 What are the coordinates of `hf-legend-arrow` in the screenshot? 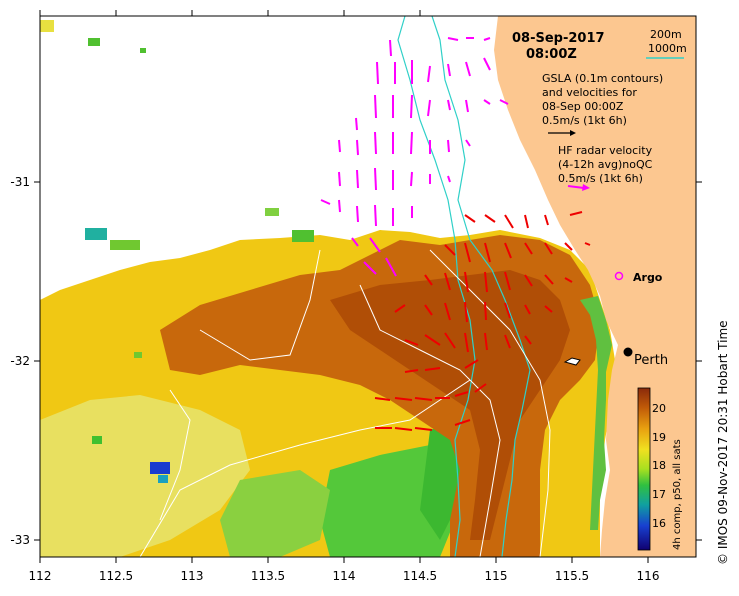 It's located at (576, 187).